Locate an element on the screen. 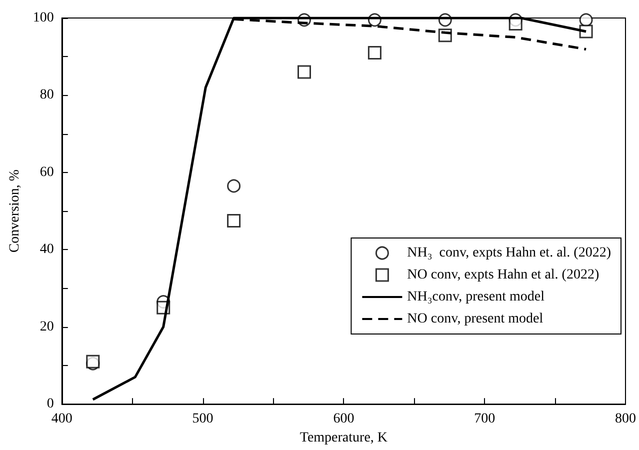  x-tick-label: 800 is located at coordinates (625, 419).